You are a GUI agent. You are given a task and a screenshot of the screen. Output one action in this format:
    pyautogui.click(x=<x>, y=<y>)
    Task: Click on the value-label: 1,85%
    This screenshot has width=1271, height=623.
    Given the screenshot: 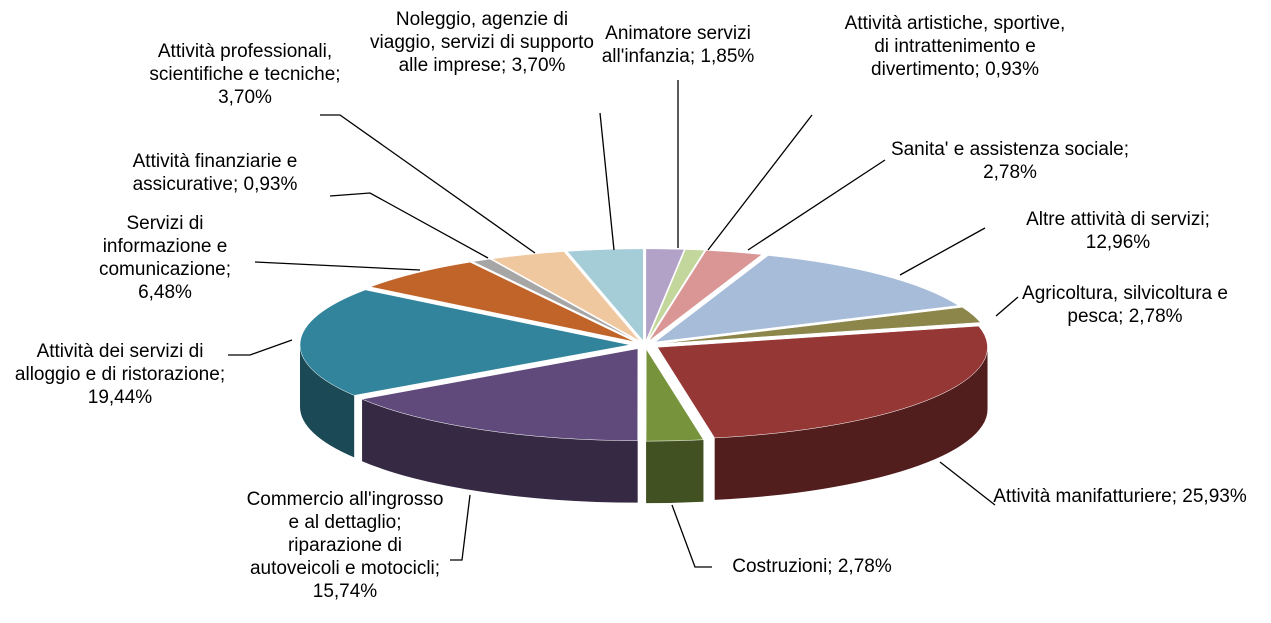 What is the action you would take?
    pyautogui.click(x=727, y=56)
    